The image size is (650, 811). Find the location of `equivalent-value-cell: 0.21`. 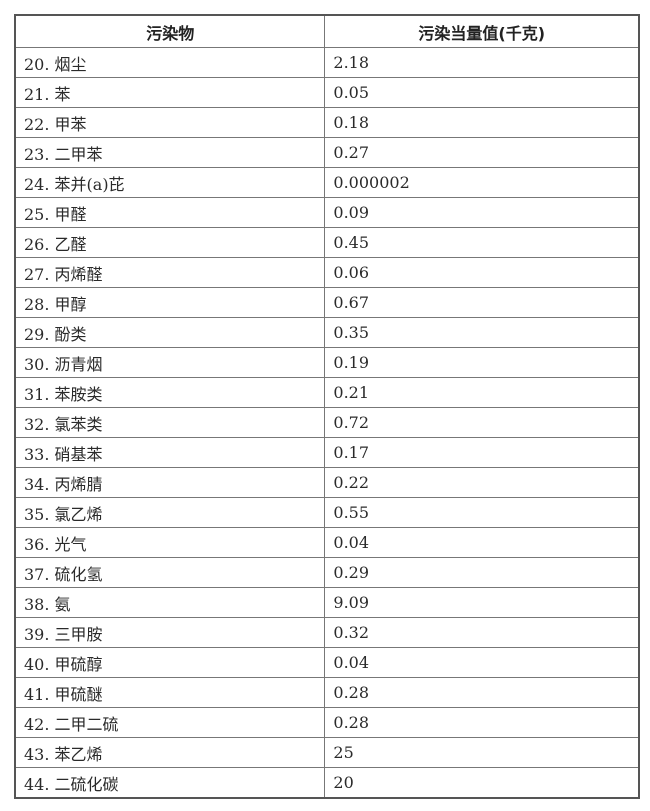

equivalent-value-cell: 0.21 is located at coordinates (482, 392).